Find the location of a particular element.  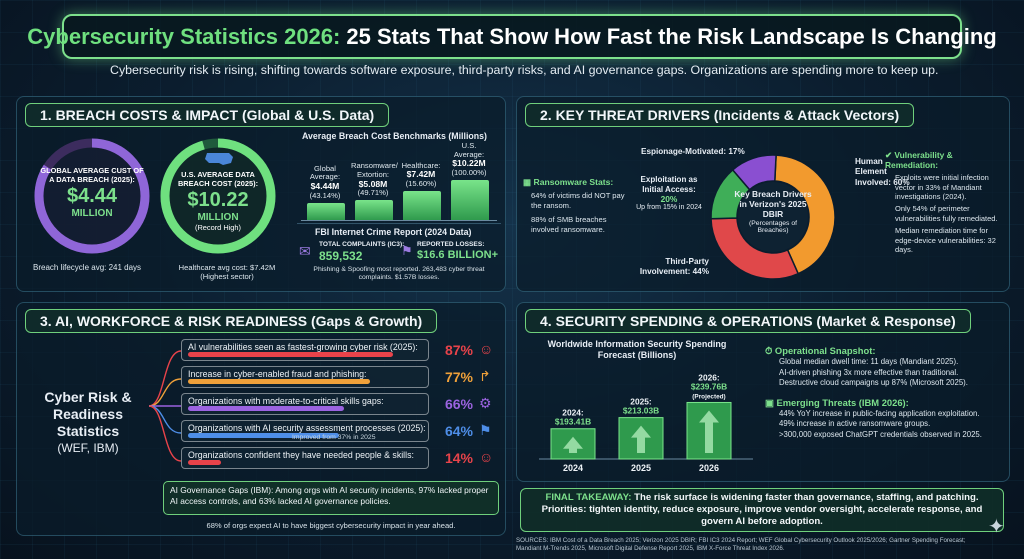

ransom-icon: ▦ is located at coordinates (528, 182).